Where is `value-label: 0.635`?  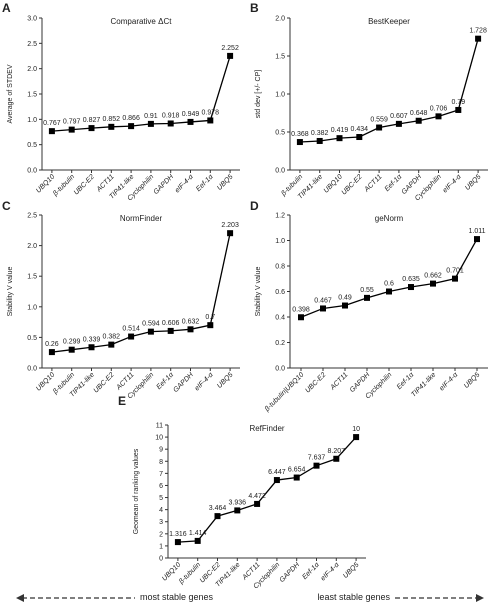 value-label: 0.635 is located at coordinates (411, 279).